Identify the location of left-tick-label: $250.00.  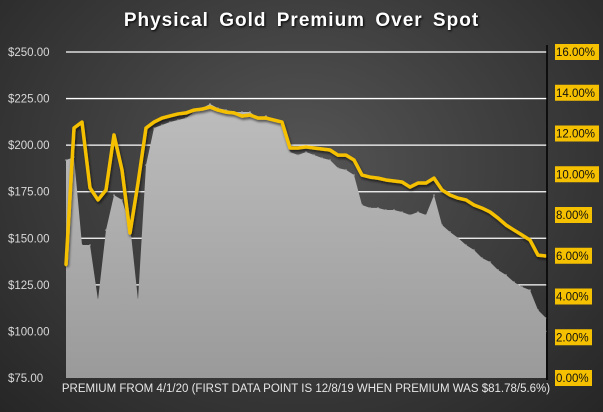
(29, 53).